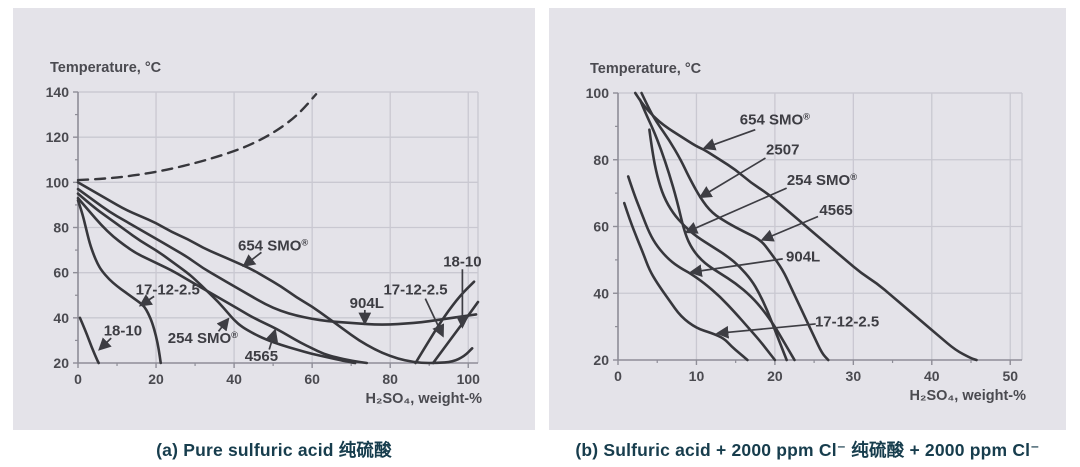 Image resolution: width=1080 pixels, height=467 pixels. Describe the element at coordinates (274, 450) in the screenshot. I see `caption-a: (a) Pure sulfuric acid 纯硫酸` at that location.